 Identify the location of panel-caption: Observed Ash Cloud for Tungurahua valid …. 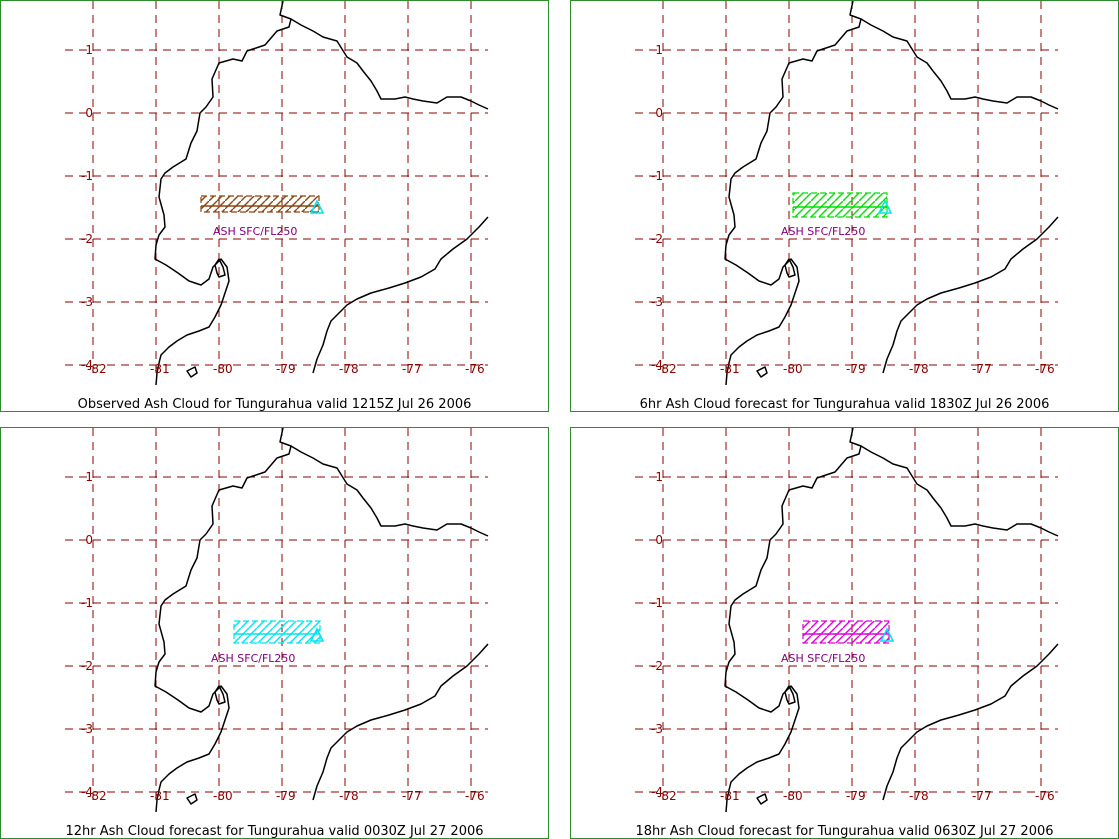
(274, 404).